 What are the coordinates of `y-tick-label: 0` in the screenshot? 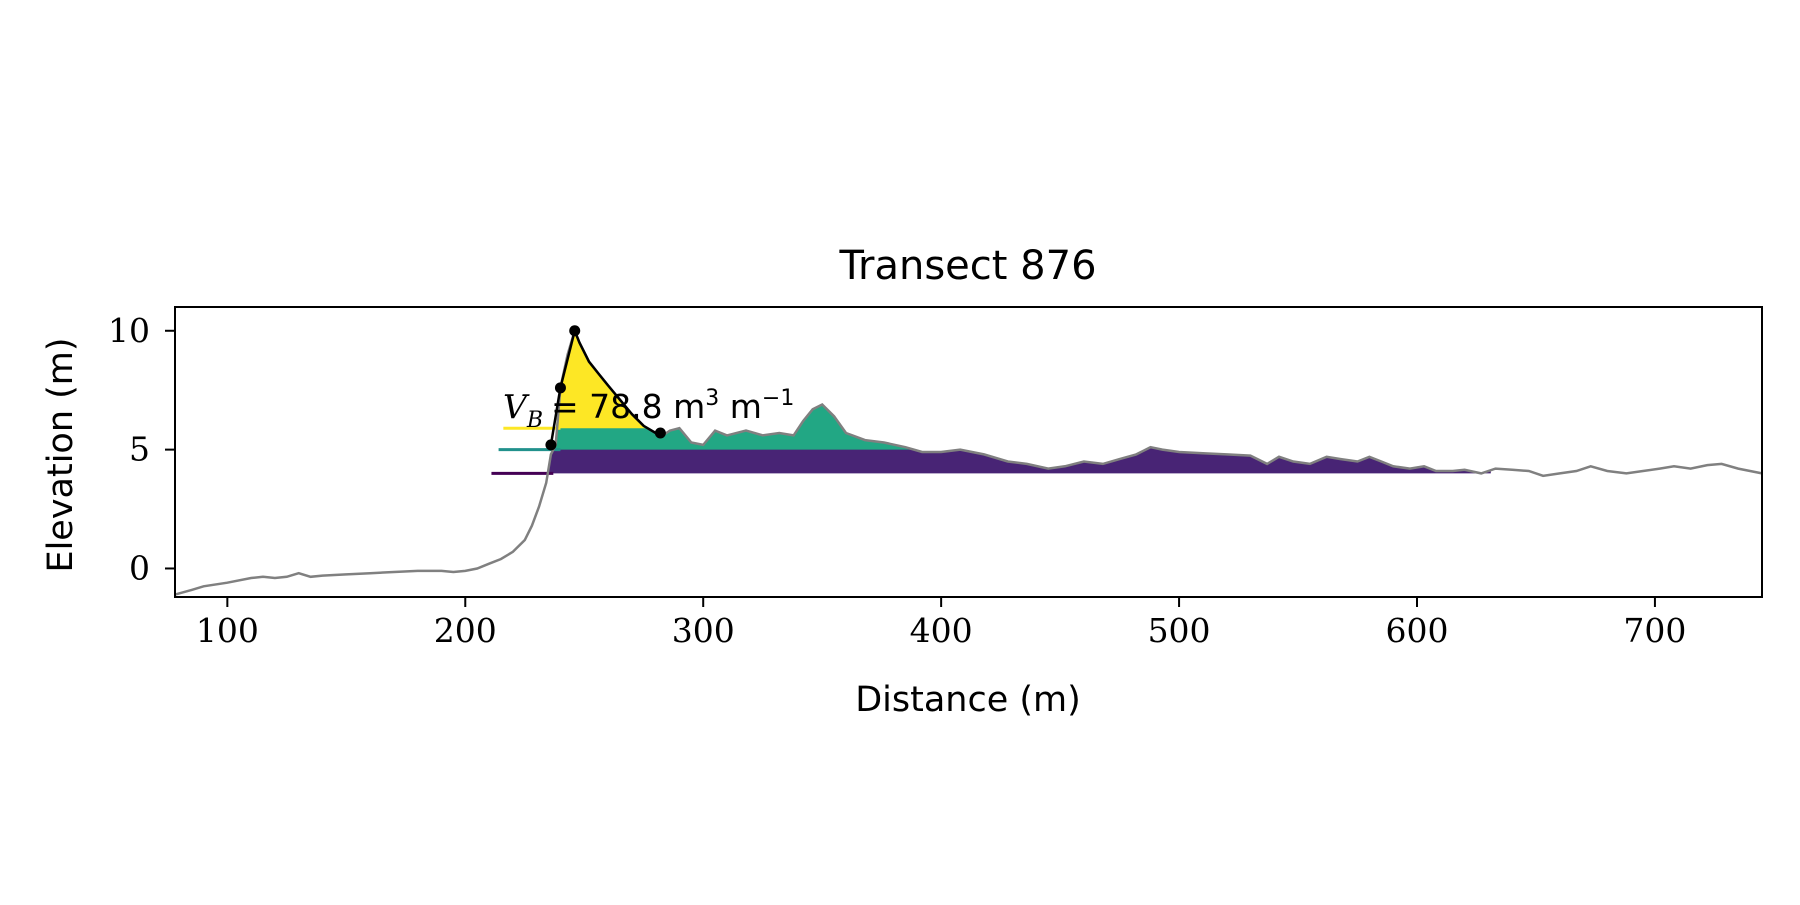 It's located at (139, 567).